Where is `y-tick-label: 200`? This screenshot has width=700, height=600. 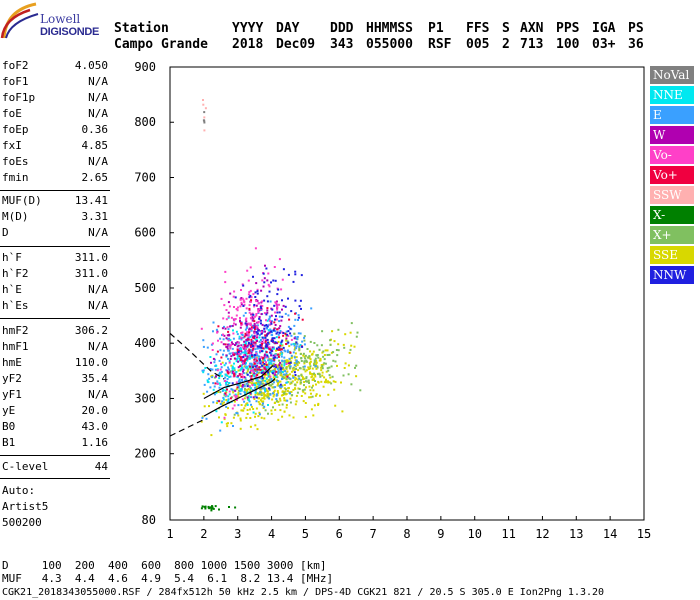 y-tick-label: 200 is located at coordinates (145, 454).